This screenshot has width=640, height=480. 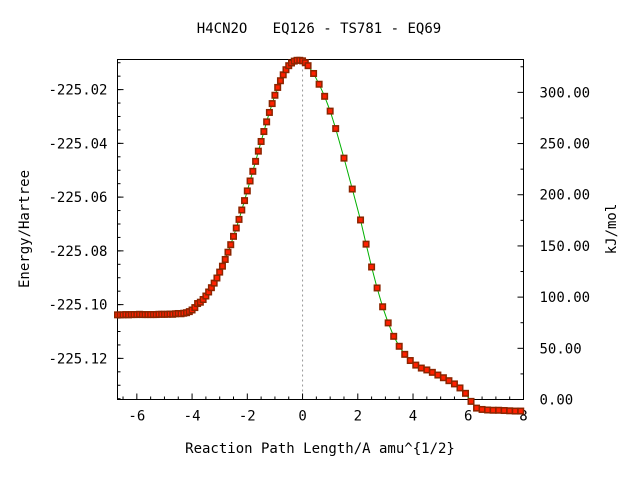 I want to click on y2-axis-label: kJ/mol, so click(x=612, y=229).